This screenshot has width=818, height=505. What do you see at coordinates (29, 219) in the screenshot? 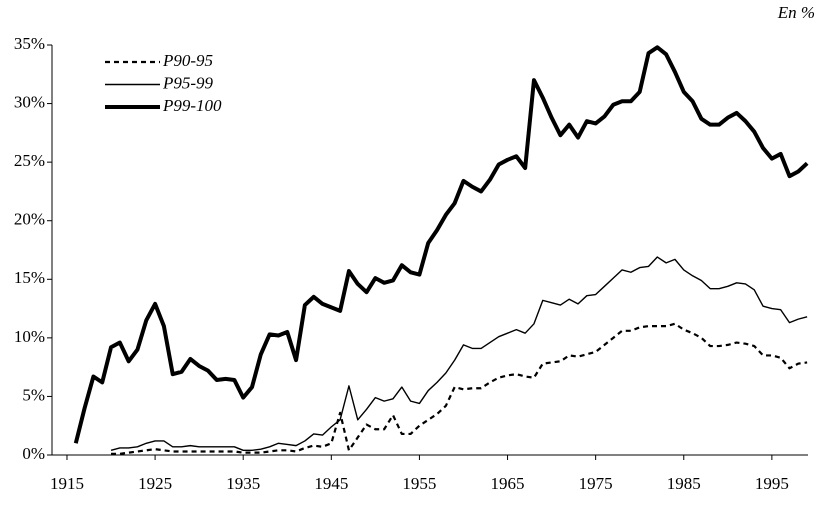
I see `y-tick-label: 20%` at bounding box center [29, 219].